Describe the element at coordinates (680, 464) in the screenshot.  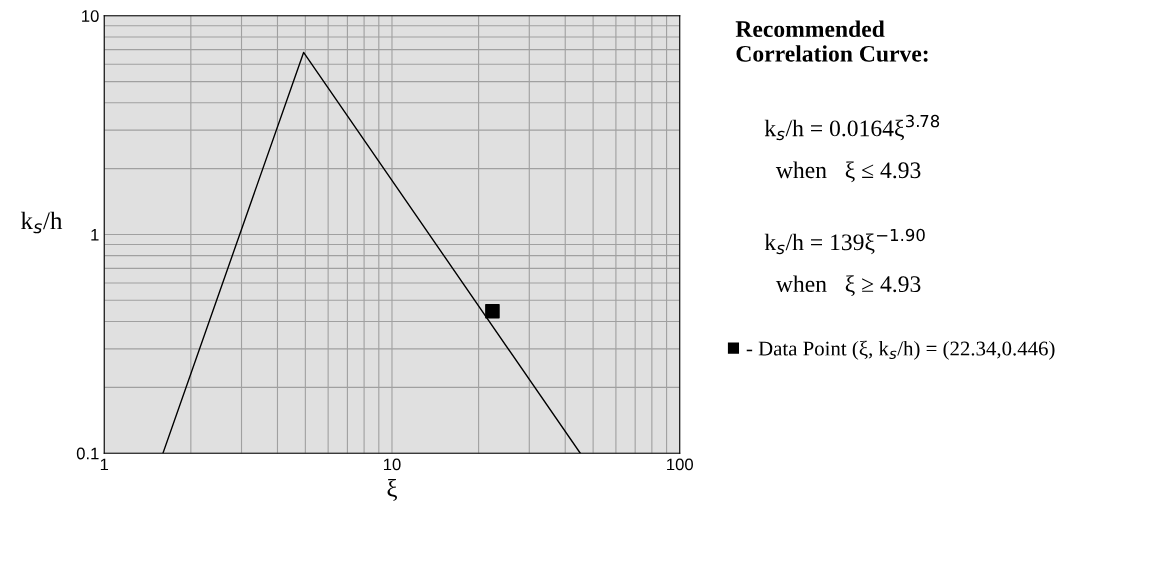
I see `x-tick-label: 100` at that location.